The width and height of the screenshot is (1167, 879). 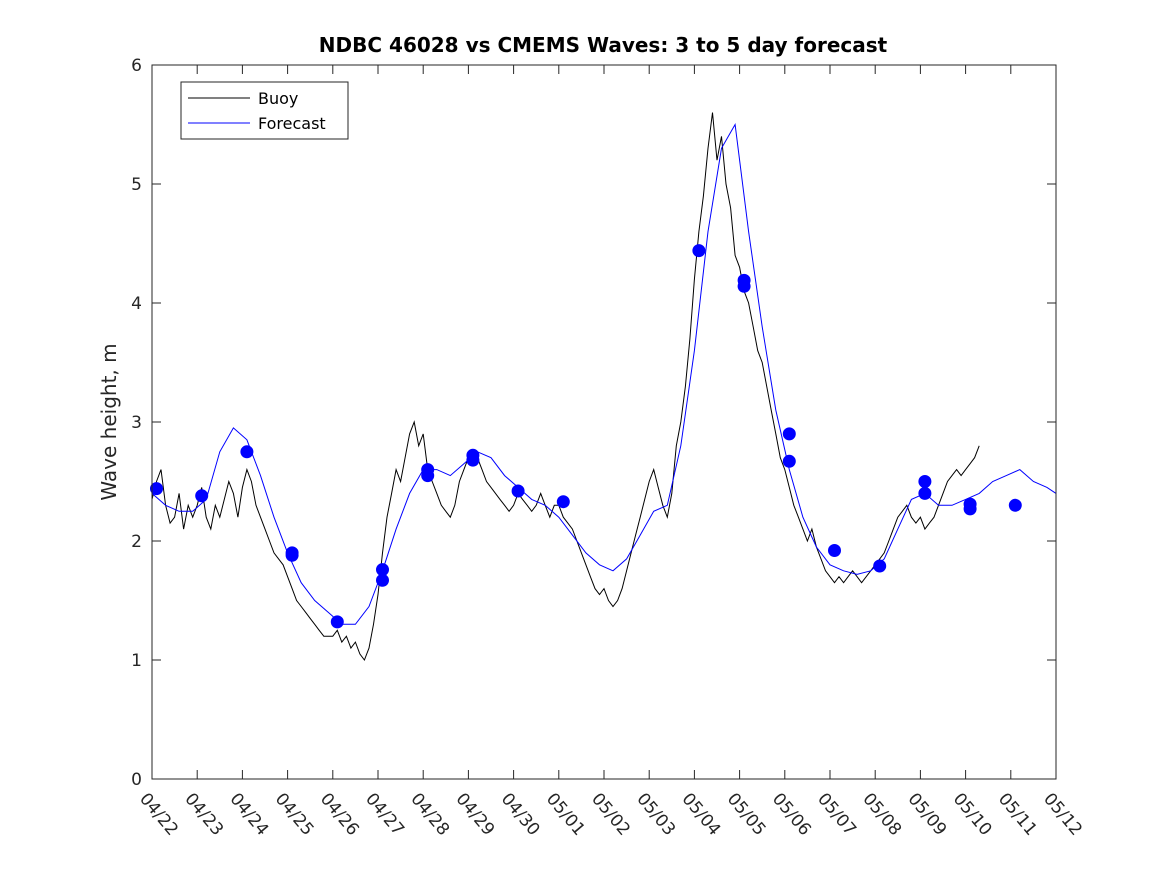 What do you see at coordinates (791, 814) in the screenshot?
I see `x-tick-label: 05/06` at bounding box center [791, 814].